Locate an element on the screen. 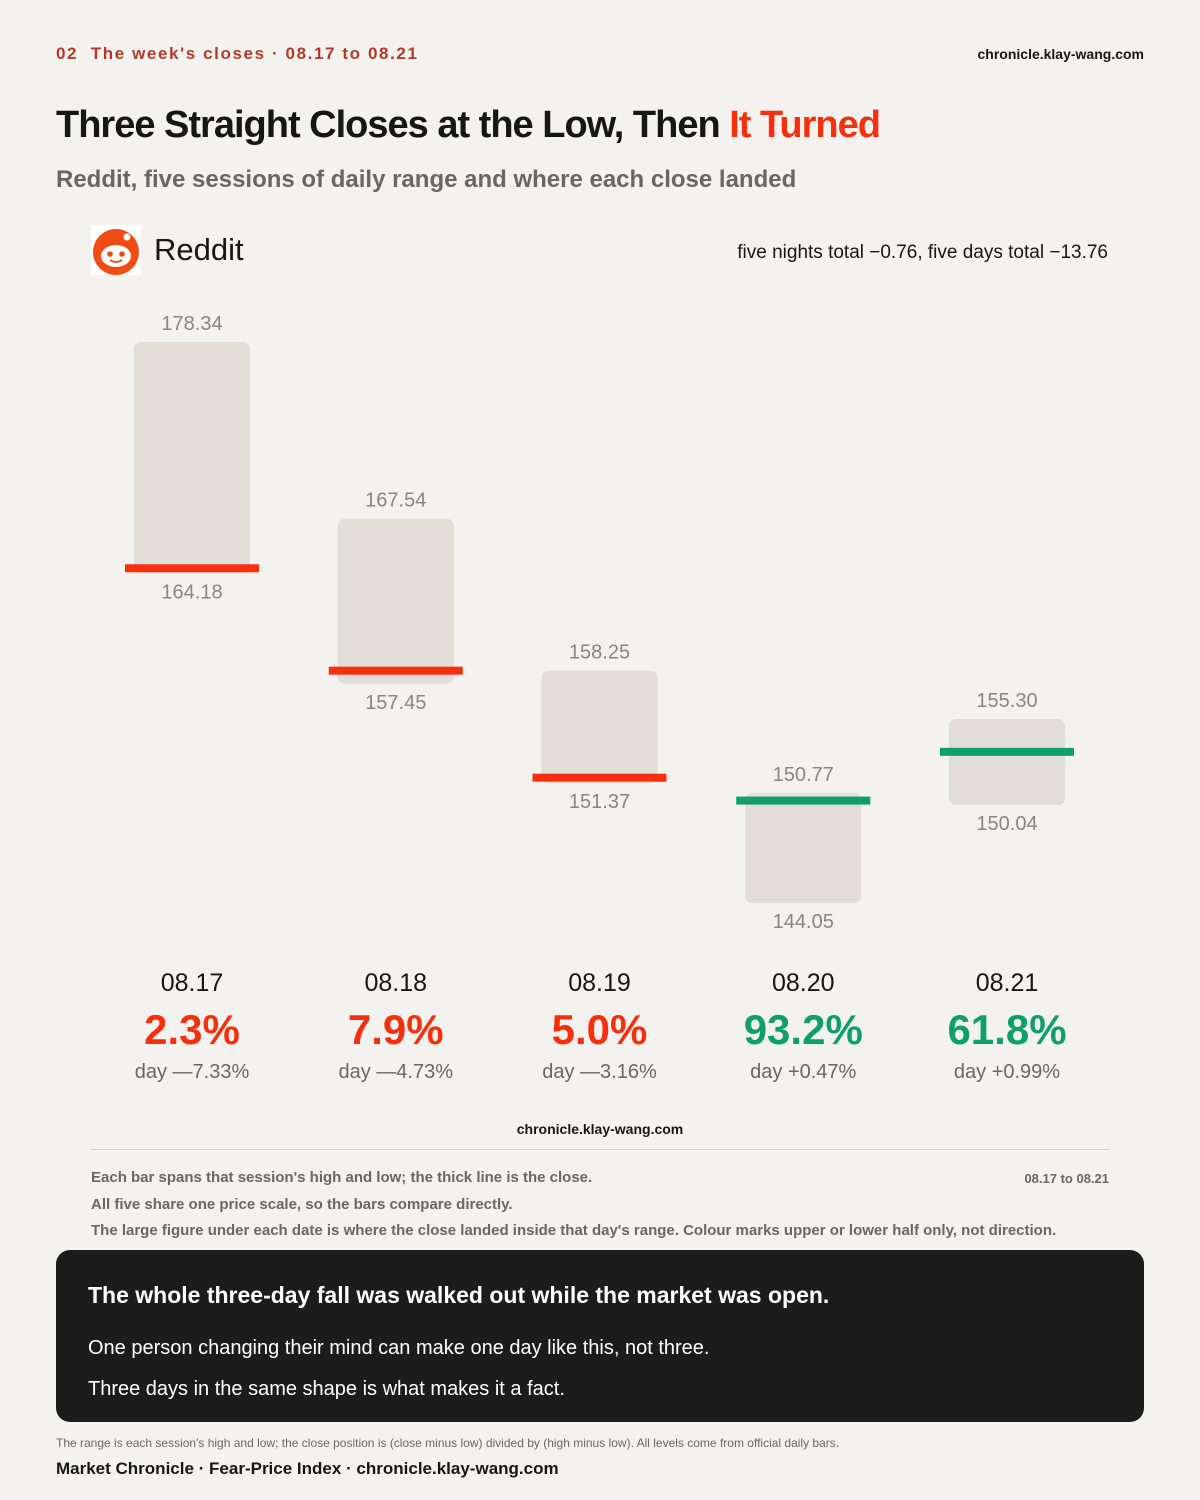 This screenshot has width=1200, height=1500. close-position: 61.8% is located at coordinates (1006, 1029).